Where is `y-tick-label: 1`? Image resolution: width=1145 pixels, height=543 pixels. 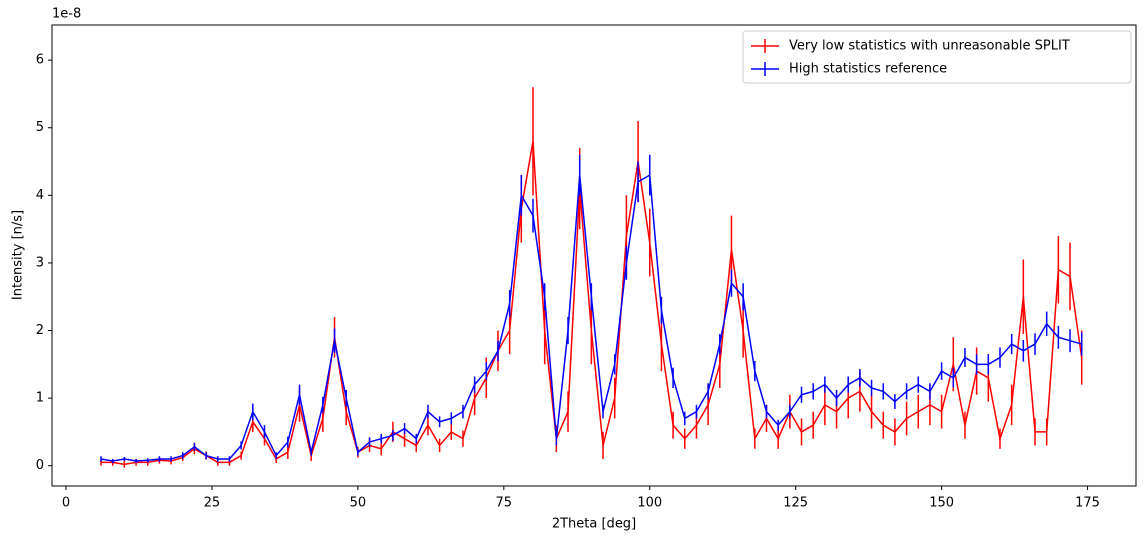
y-tick-label: 1 is located at coordinates (40, 398).